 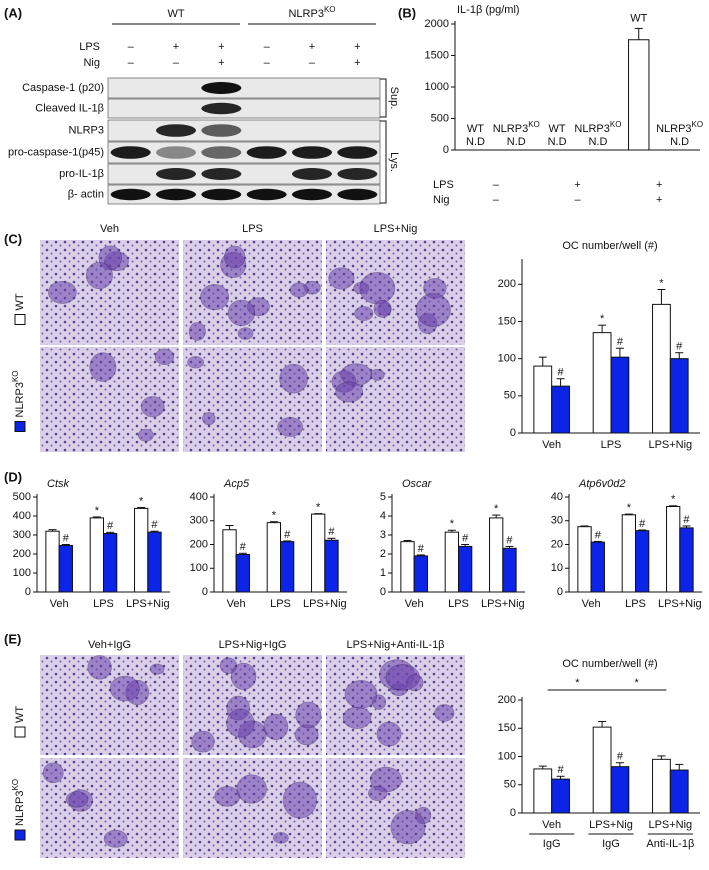 What do you see at coordinates (437, 55) in the screenshot?
I see `y-tick-label: 1500` at bounding box center [437, 55].